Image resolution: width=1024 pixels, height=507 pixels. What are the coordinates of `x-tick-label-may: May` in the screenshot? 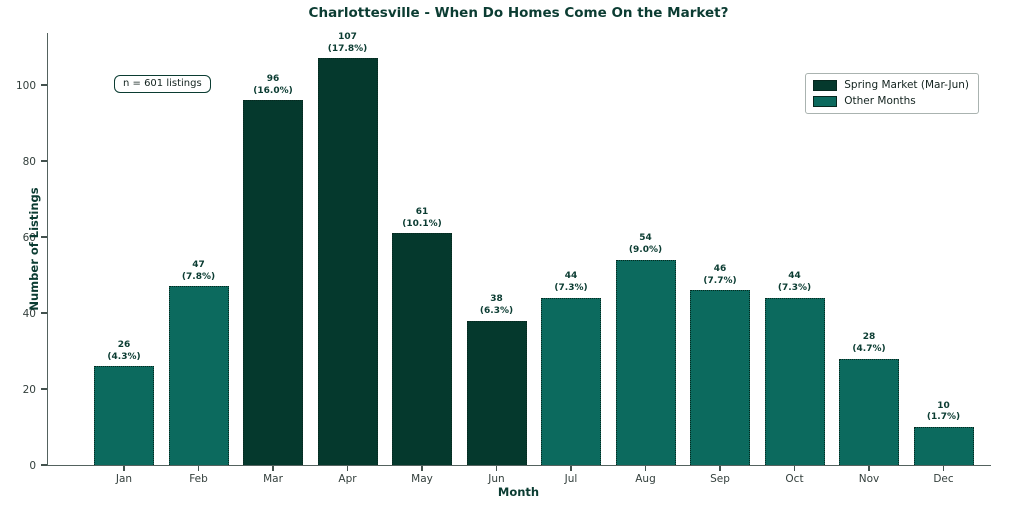 It's located at (422, 479).